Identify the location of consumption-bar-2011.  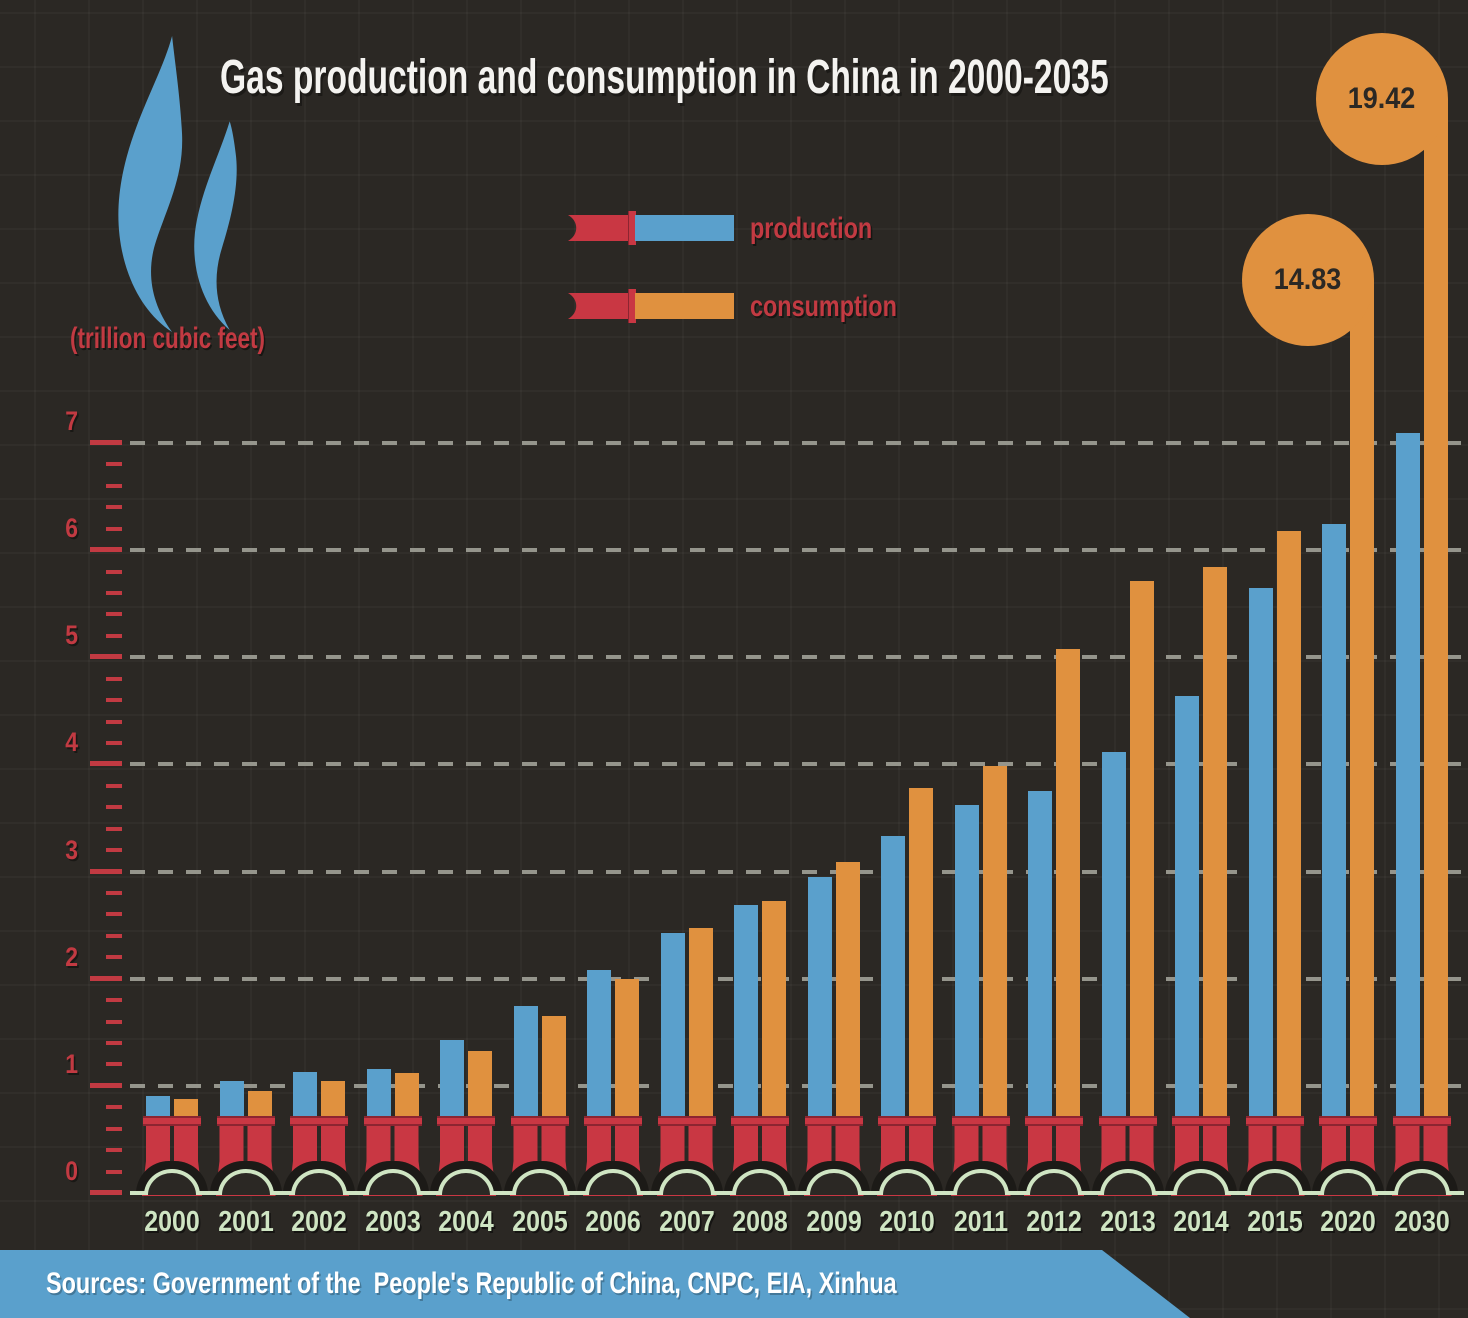
(994, 941).